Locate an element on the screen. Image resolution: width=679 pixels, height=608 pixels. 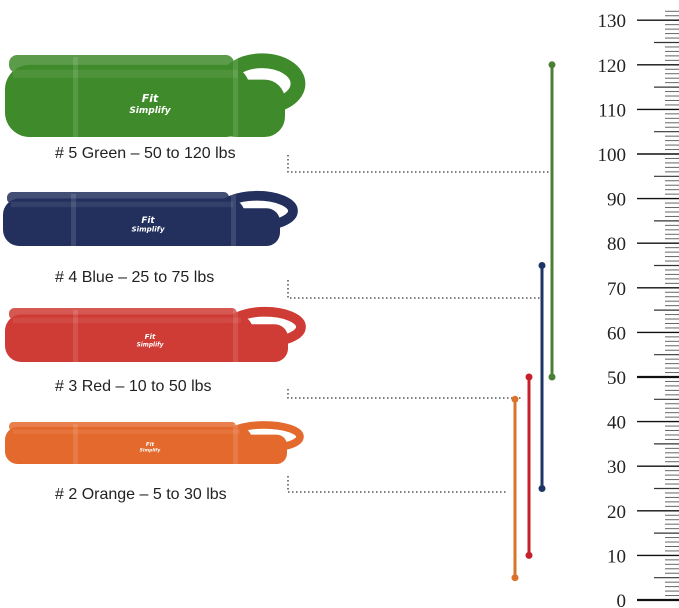
tick-label: 80 is located at coordinates (616, 244).